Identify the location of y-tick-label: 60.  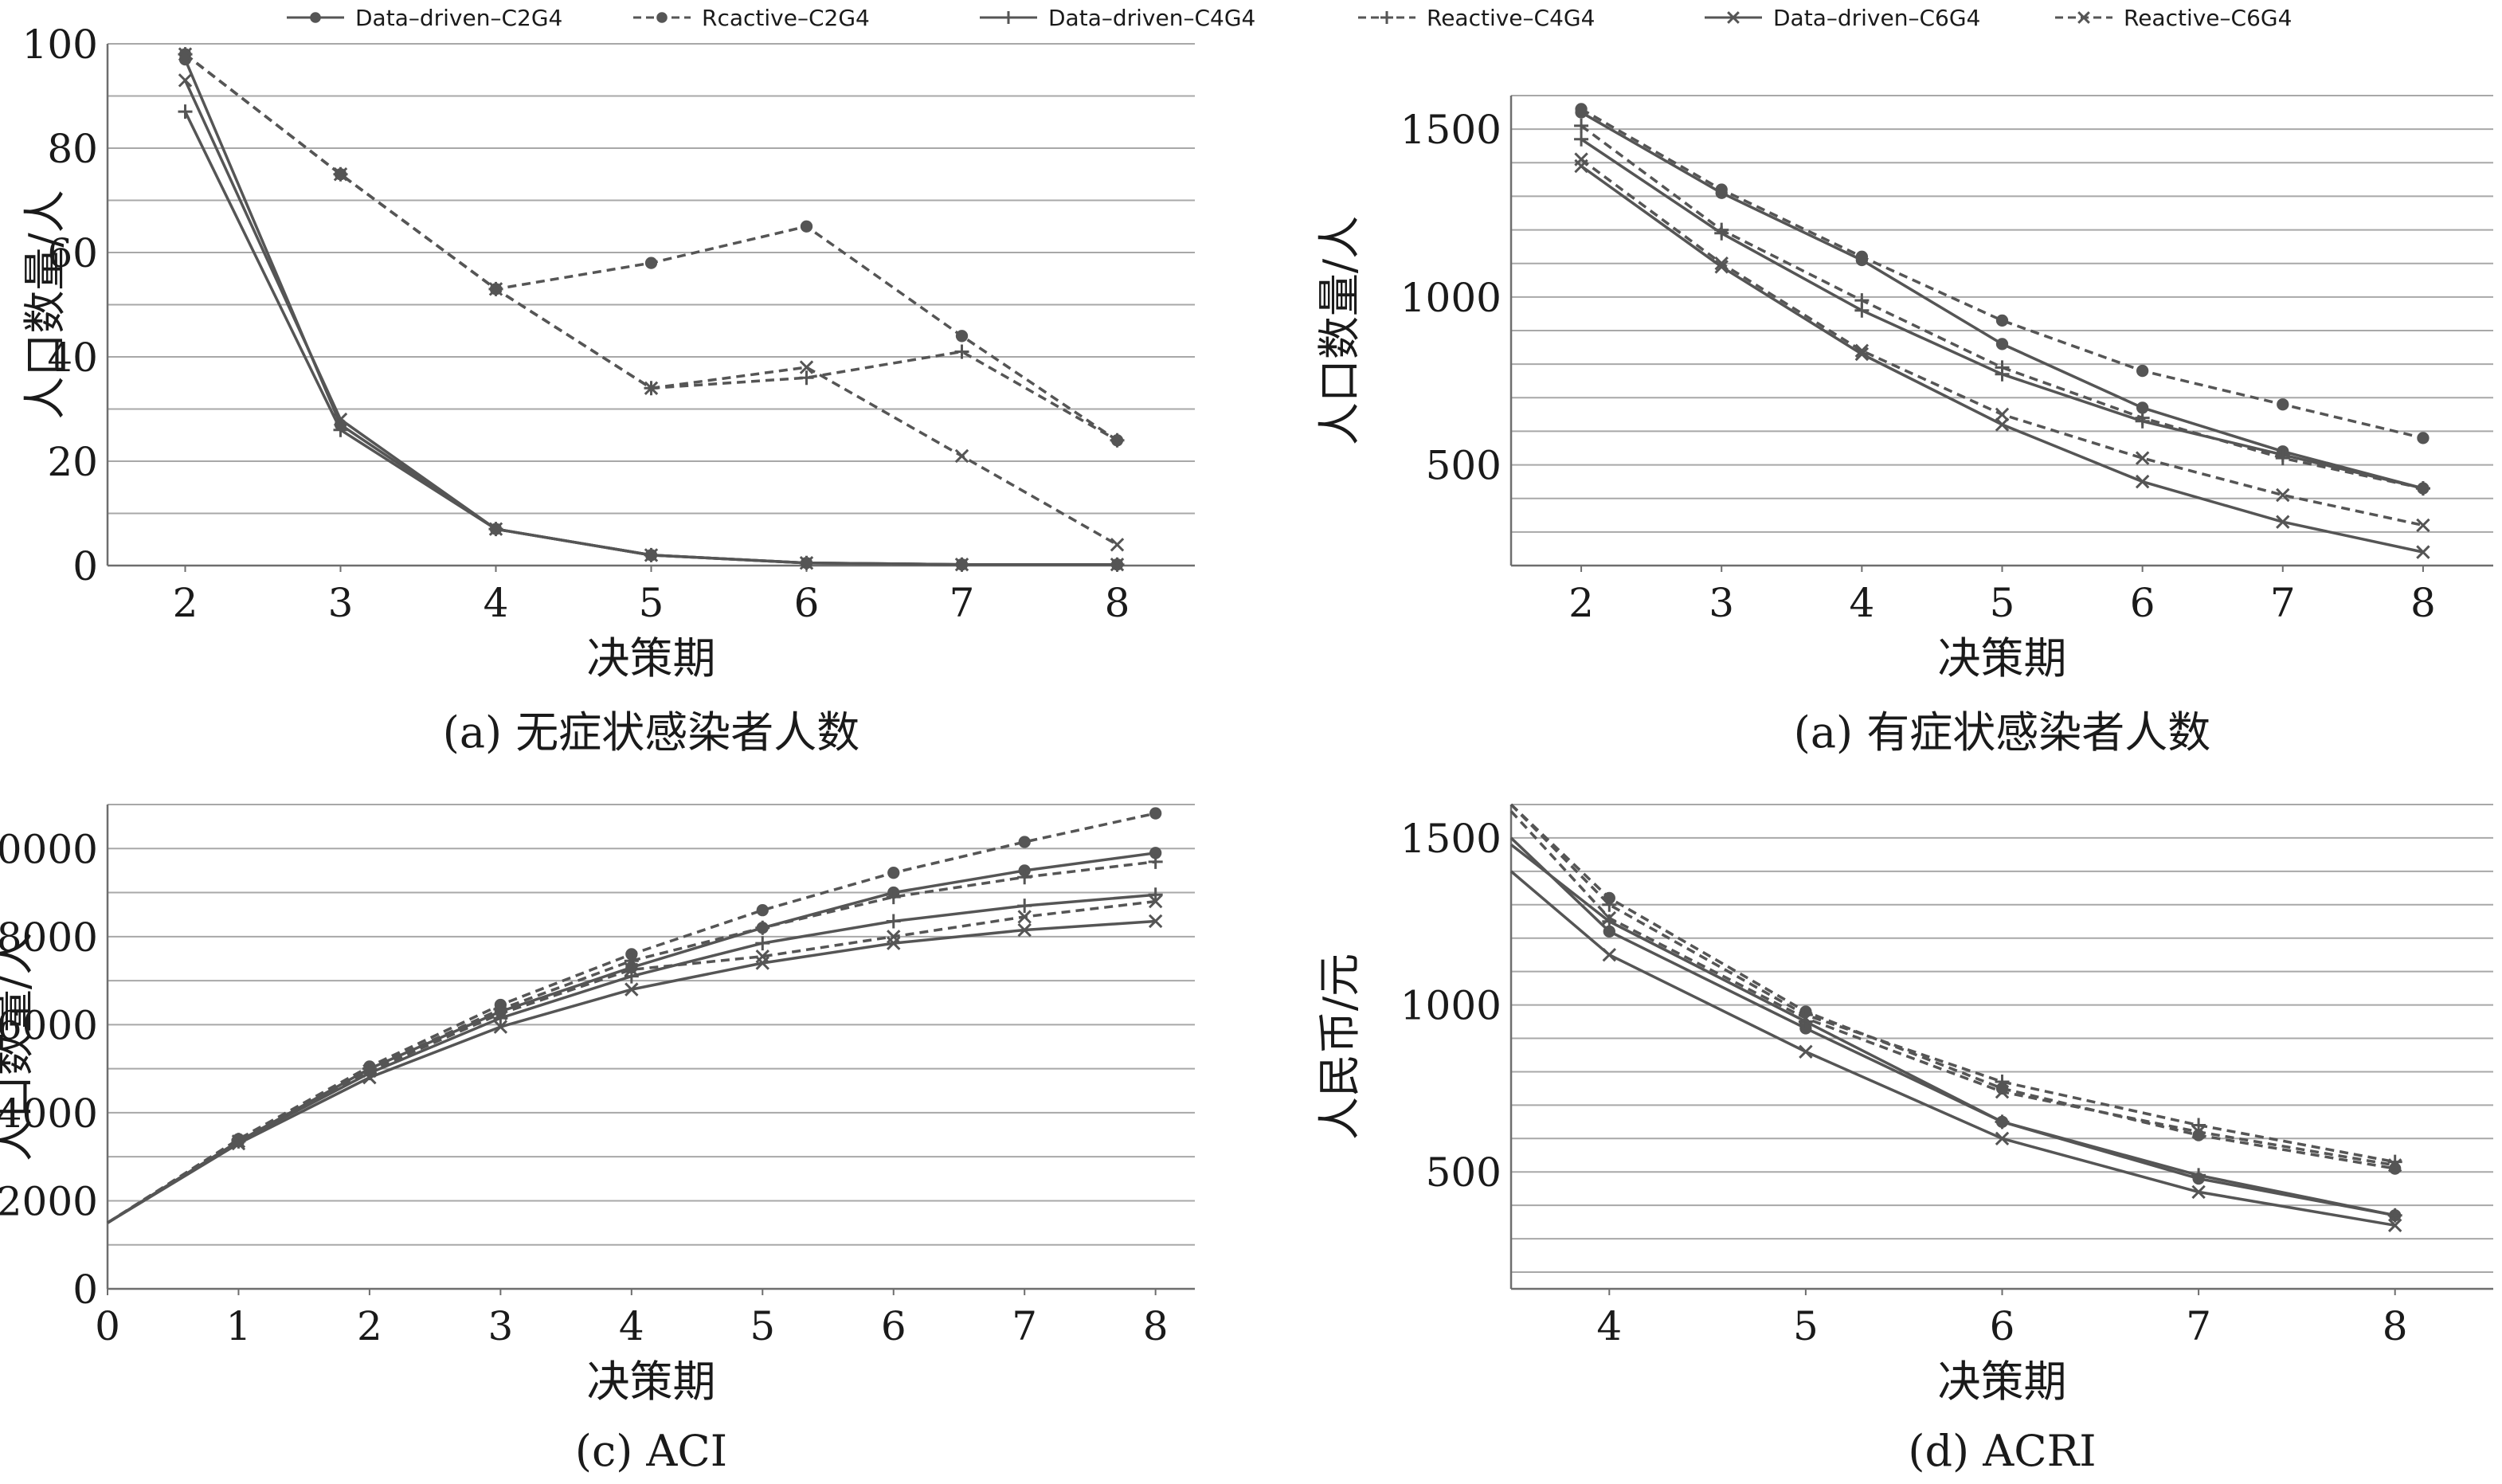
(72, 253).